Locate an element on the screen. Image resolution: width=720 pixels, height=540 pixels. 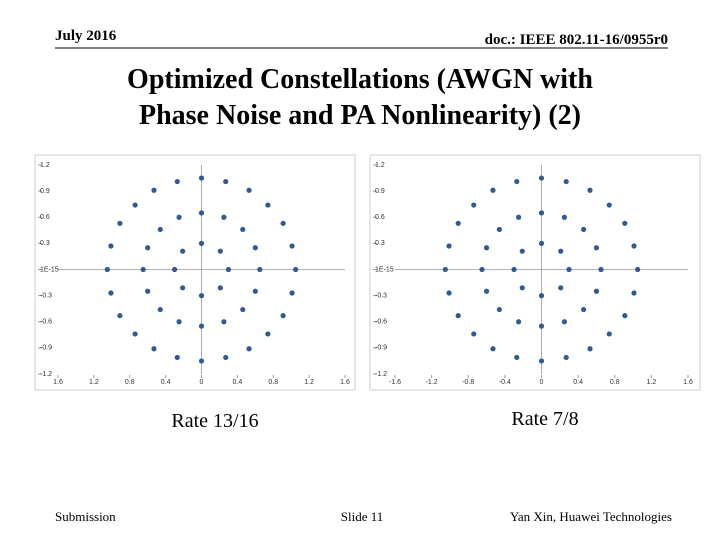
x-tick-label: -1.6 is located at coordinates (395, 382).